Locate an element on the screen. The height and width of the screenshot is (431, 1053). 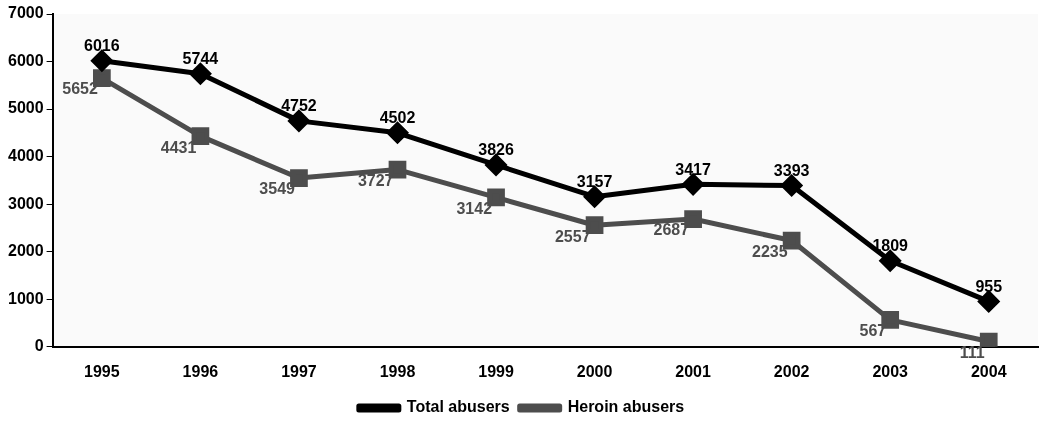
y-tick-label: 4000 is located at coordinates (26, 156).